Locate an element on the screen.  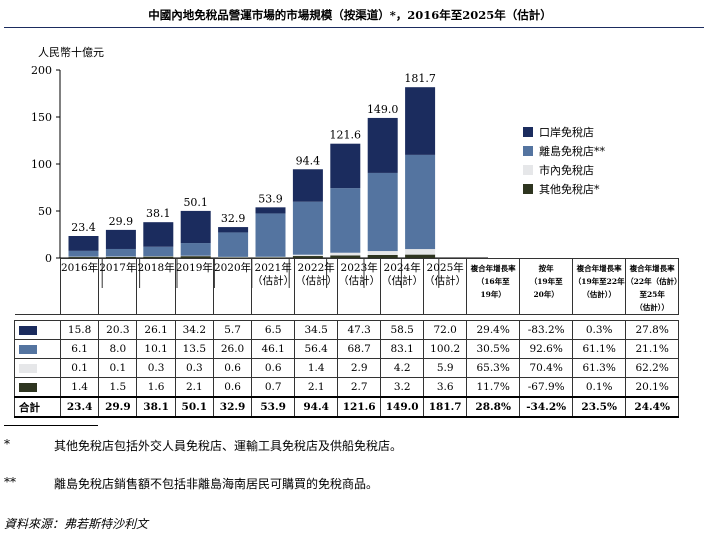
table-cell: 8.0 is located at coordinates (118, 349).